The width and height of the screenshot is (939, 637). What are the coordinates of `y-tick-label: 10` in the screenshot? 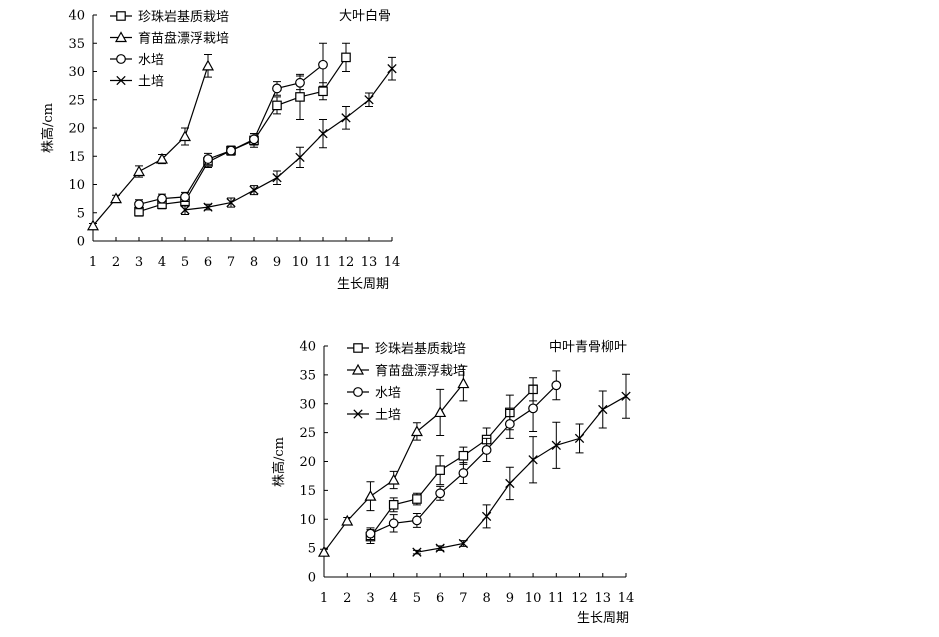 It's located at (76, 185).